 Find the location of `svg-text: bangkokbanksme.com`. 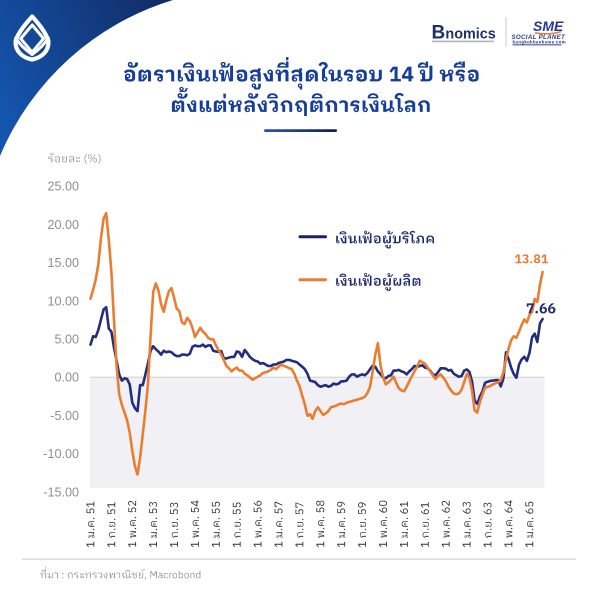

svg-text: bangkokbanksme.com is located at coordinates (540, 41).